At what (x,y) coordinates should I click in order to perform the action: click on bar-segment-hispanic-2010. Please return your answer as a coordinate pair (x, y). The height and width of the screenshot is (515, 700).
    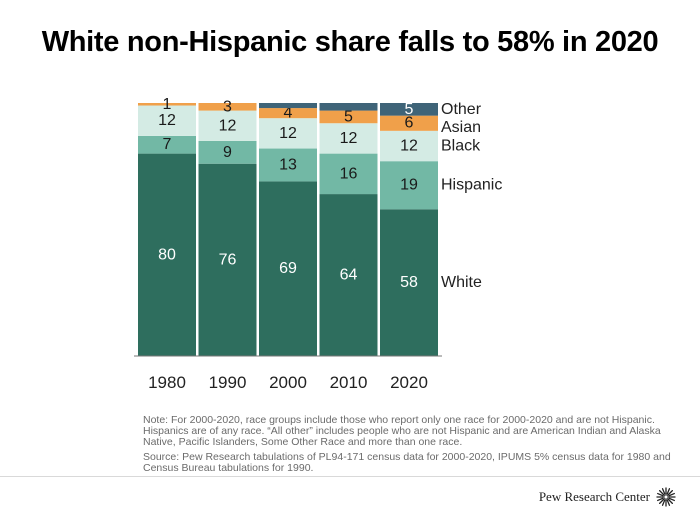
    Looking at the image, I should click on (348, 174).